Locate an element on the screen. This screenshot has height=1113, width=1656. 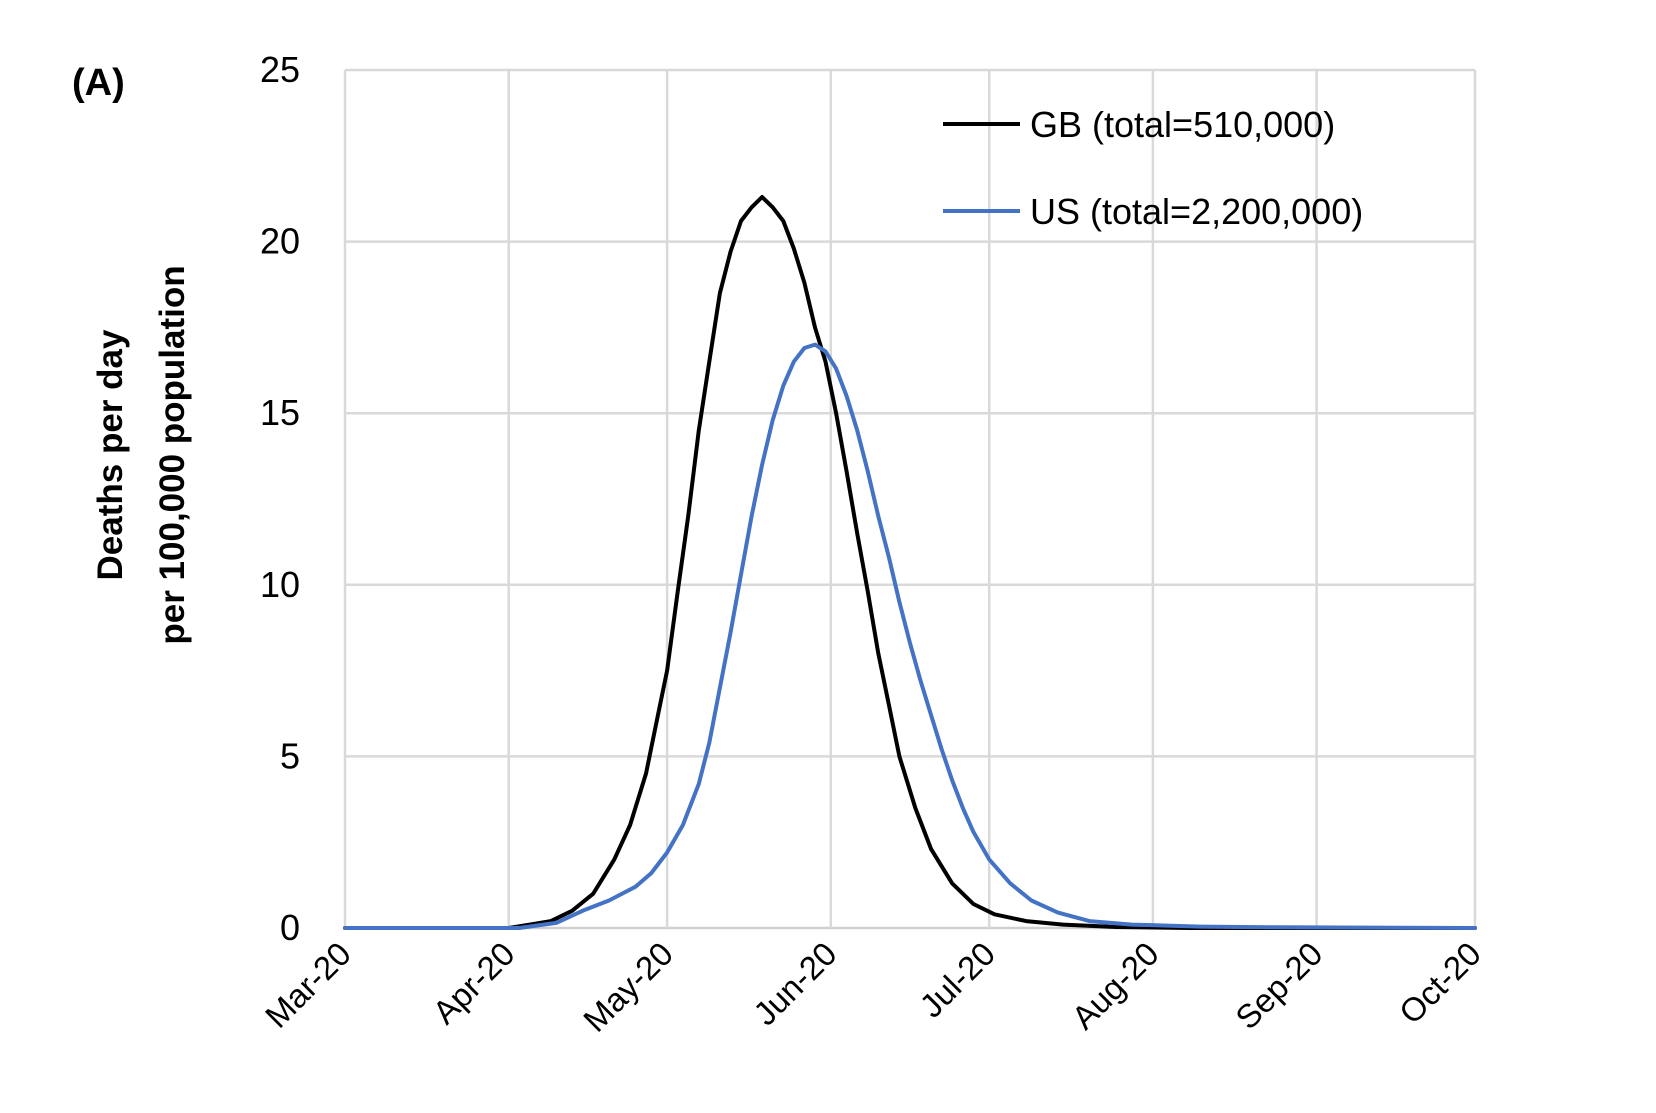
x-tick-label: Jul-20 is located at coordinates (957, 980).